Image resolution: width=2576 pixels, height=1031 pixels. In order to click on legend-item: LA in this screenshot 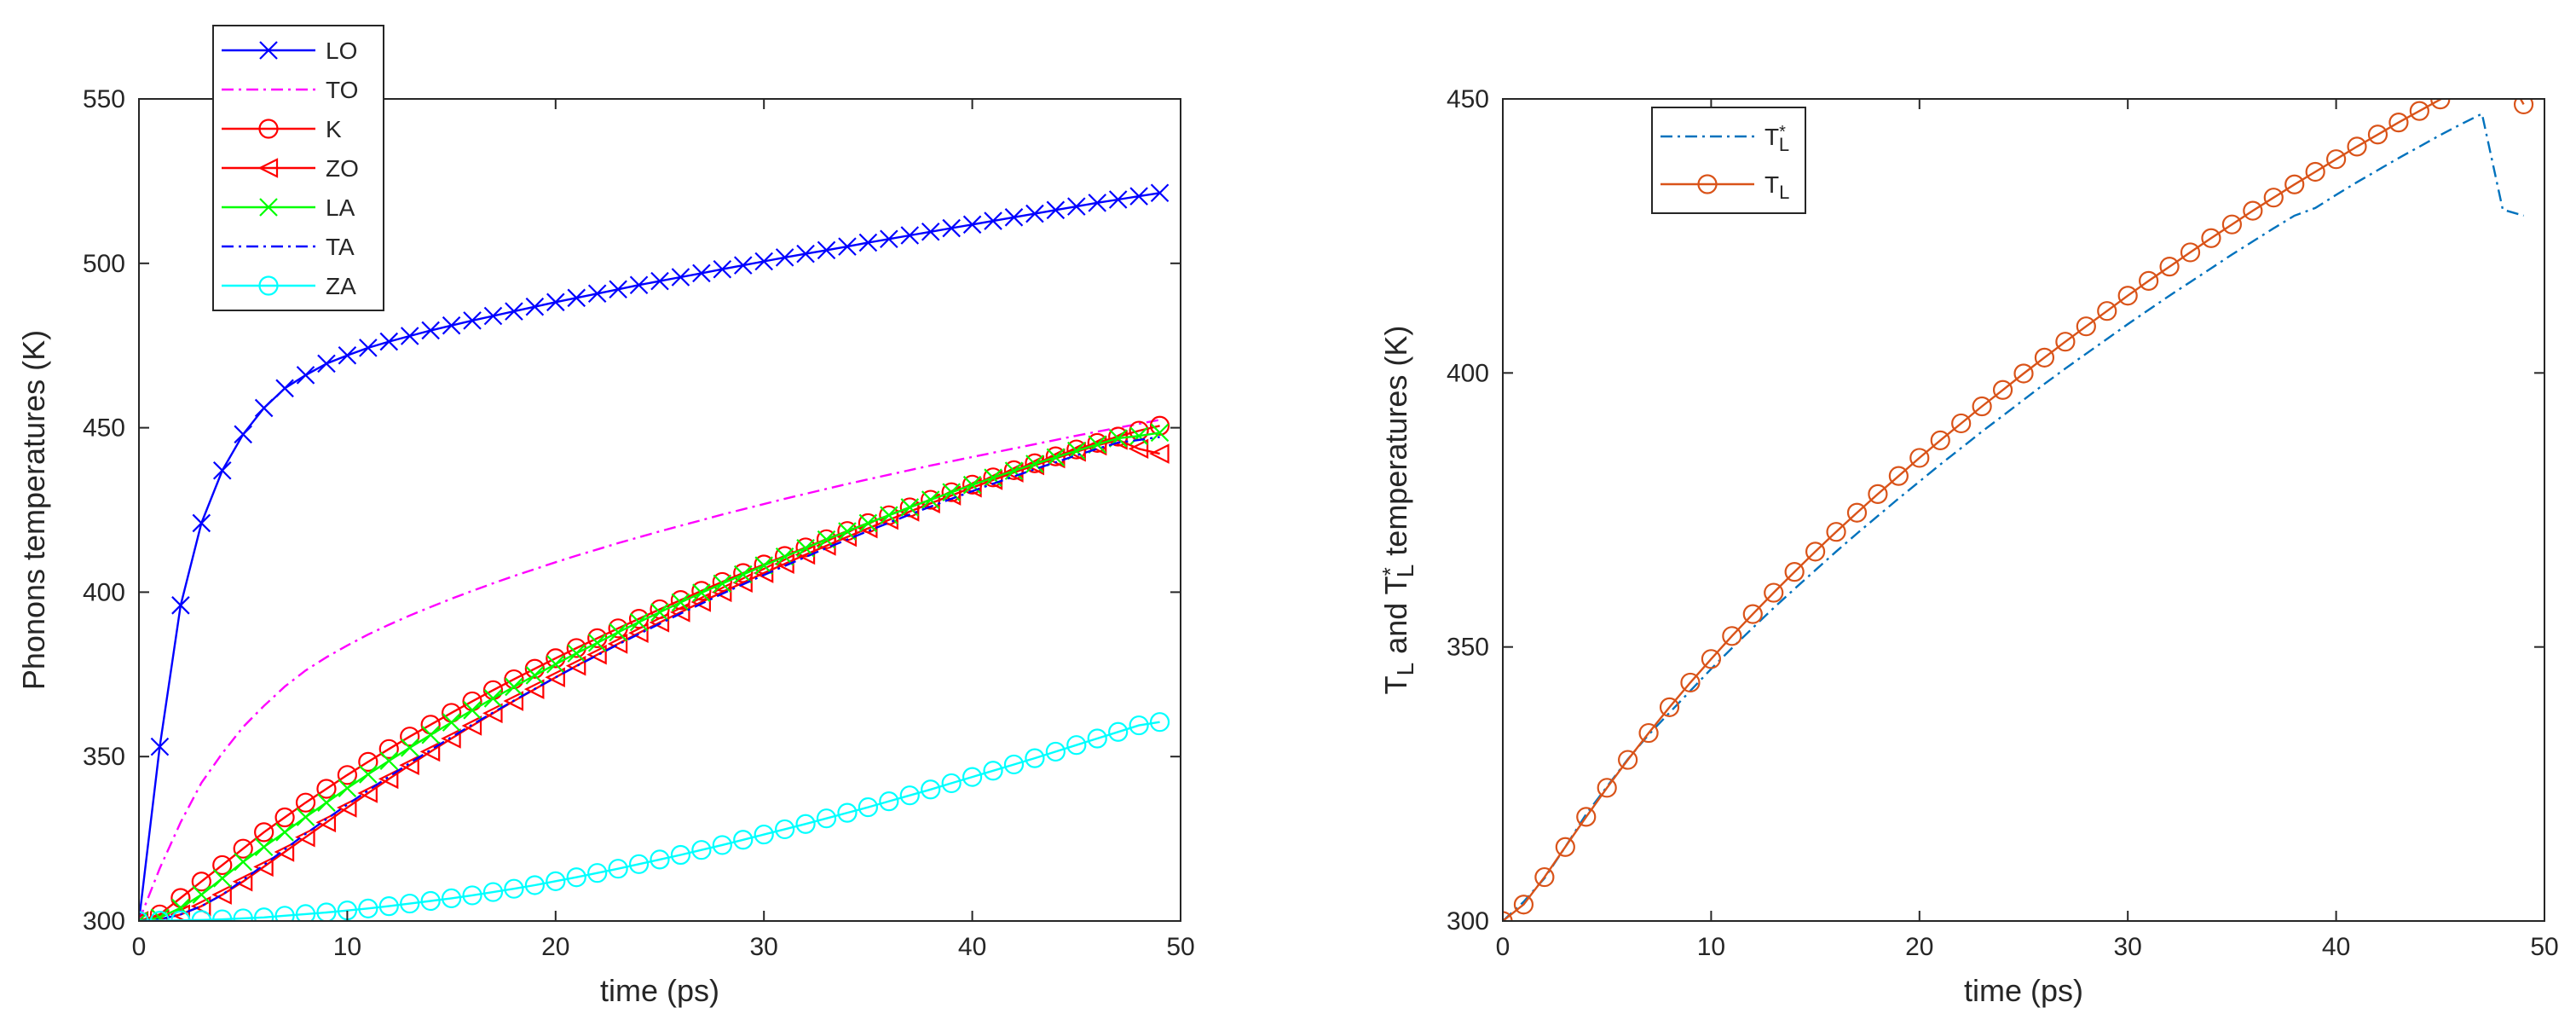, I will do `click(288, 207)`.